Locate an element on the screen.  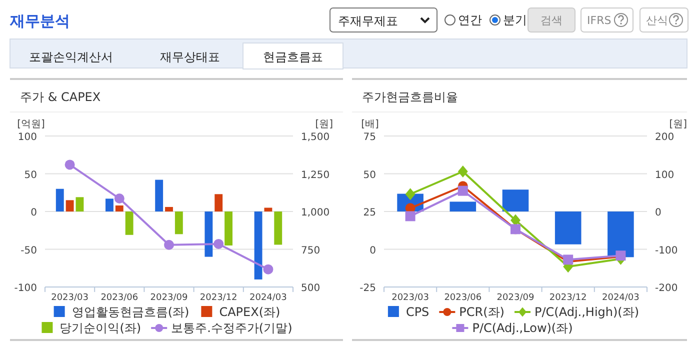
y-tick-label: -25 is located at coordinates (368, 288).